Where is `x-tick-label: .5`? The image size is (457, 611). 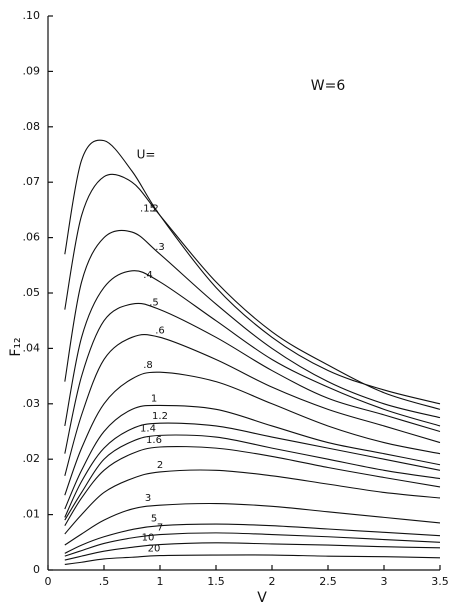
x-tick-label: .5 is located at coordinates (104, 581).